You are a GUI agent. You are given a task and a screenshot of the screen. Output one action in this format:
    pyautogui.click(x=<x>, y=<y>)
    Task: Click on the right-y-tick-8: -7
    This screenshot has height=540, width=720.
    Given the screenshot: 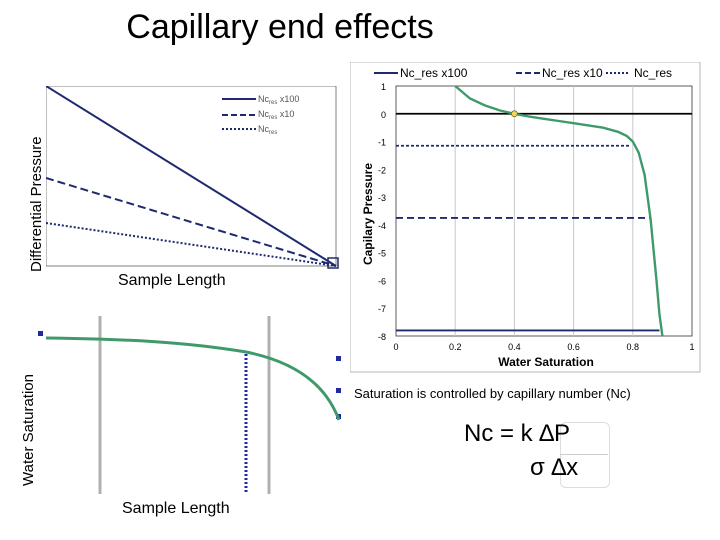 What is the action you would take?
    pyautogui.click(x=382, y=309)
    